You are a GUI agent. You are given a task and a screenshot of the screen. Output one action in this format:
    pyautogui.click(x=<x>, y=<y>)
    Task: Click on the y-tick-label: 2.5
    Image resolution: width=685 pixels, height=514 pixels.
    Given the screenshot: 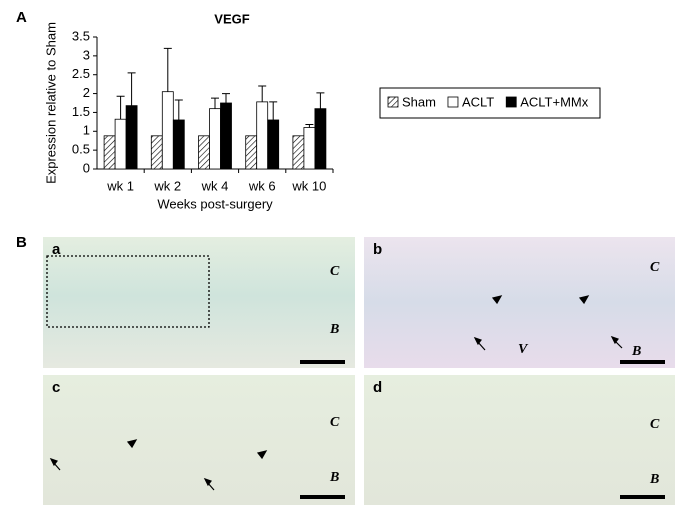 What is the action you would take?
    pyautogui.click(x=81, y=73)
    